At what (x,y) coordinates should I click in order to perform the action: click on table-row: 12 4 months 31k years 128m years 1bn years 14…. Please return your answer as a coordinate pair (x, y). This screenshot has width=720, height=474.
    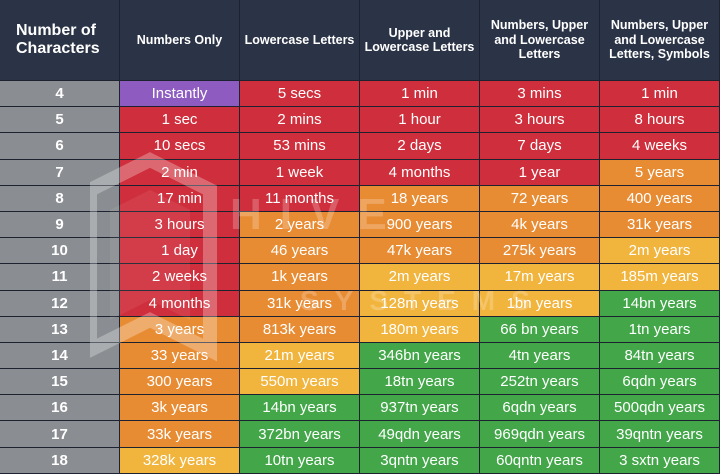
    Looking at the image, I should click on (360, 303).